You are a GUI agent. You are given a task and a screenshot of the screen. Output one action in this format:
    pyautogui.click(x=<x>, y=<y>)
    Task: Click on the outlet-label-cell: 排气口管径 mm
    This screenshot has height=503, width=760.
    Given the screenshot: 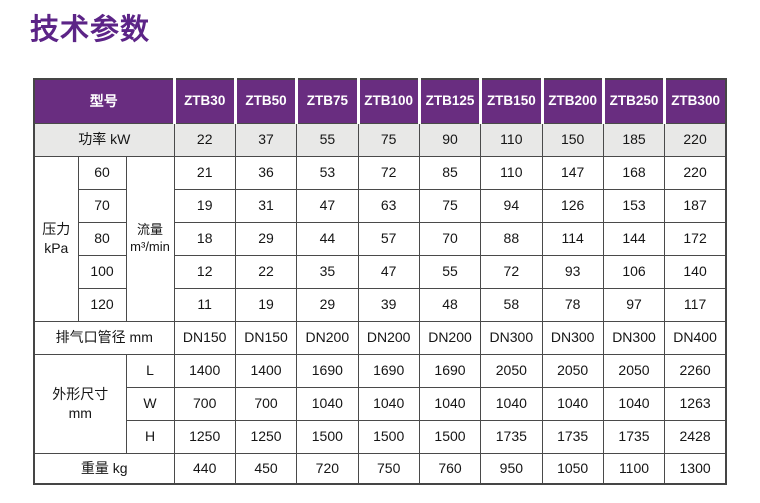 What is the action you would take?
    pyautogui.click(x=104, y=337)
    